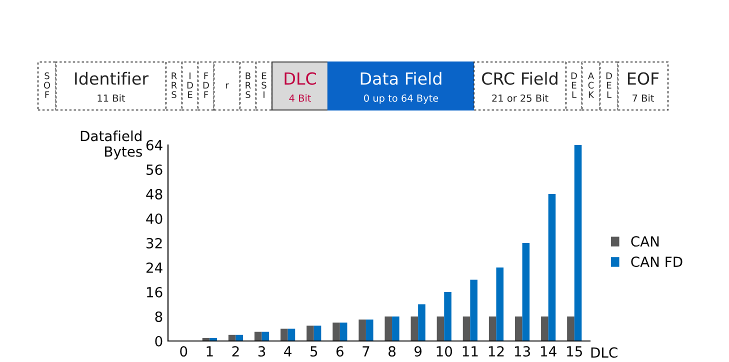 This screenshot has height=362, width=729. Describe the element at coordinates (496, 351) in the screenshot. I see `x-tick-label: 12` at that location.